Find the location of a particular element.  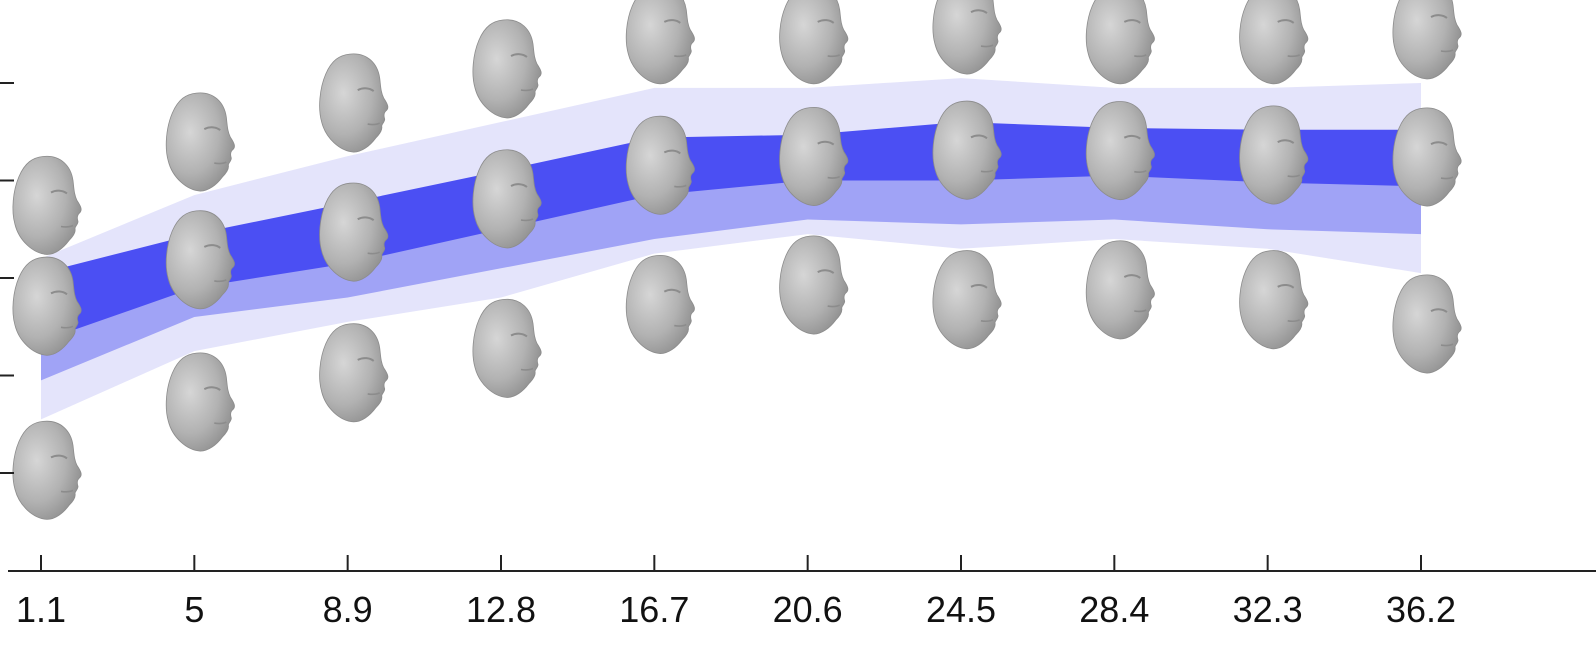

x-tick-label-1: 1.1 is located at coordinates (41, 609).